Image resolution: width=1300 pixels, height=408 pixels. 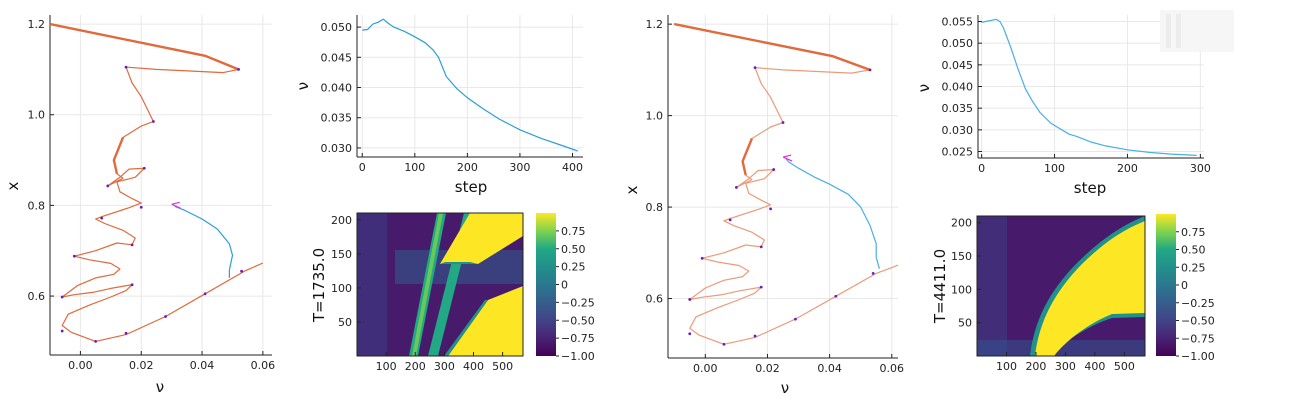 What do you see at coordinates (160, 387) in the screenshot?
I see `left-trajectory-xlabel: ν` at bounding box center [160, 387].